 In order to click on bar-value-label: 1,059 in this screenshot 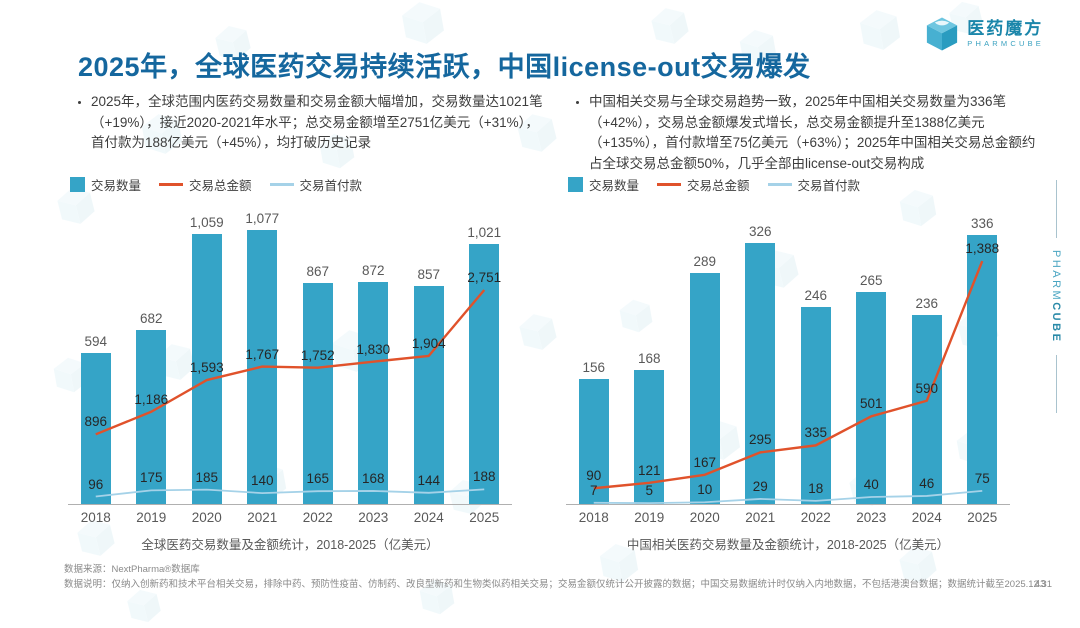, I will do `click(206, 223)`.